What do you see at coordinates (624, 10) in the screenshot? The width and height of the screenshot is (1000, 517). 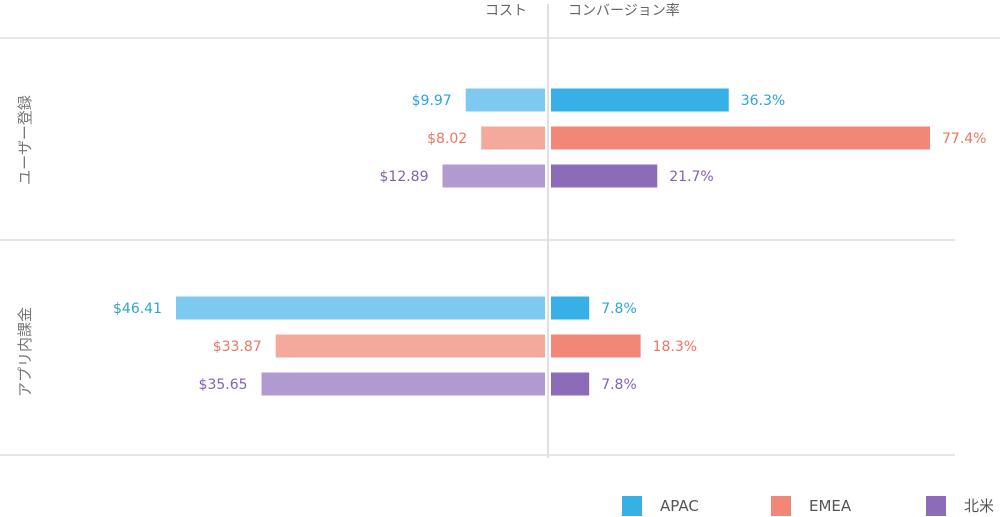 I see `panel-title-conversion: コンバージョン率` at bounding box center [624, 10].